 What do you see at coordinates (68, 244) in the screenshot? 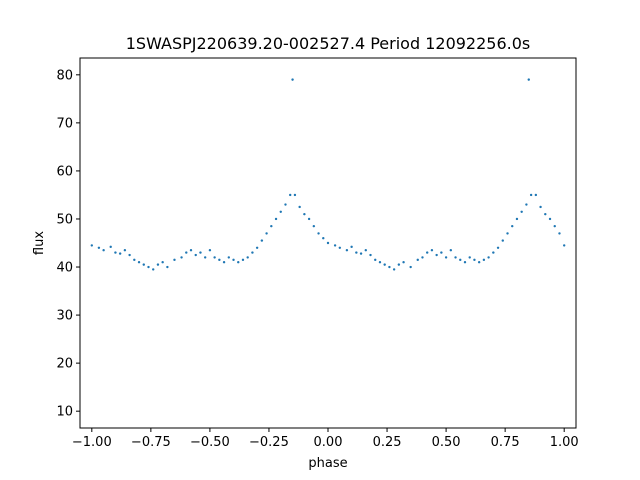
I see `y-axis: 10 20 30 40 50 60 70 80` at bounding box center [68, 244].